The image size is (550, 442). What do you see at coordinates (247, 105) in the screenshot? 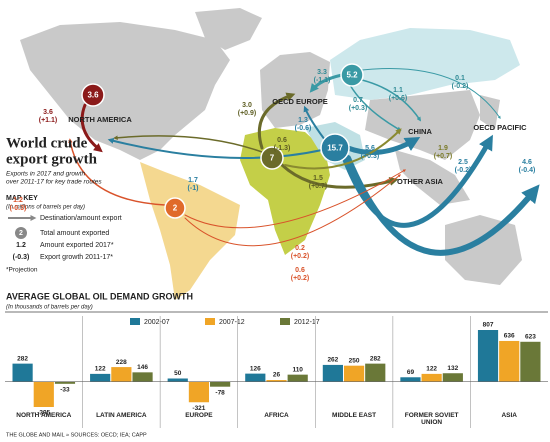
I see `flow-amount: 3.0` at bounding box center [247, 105].